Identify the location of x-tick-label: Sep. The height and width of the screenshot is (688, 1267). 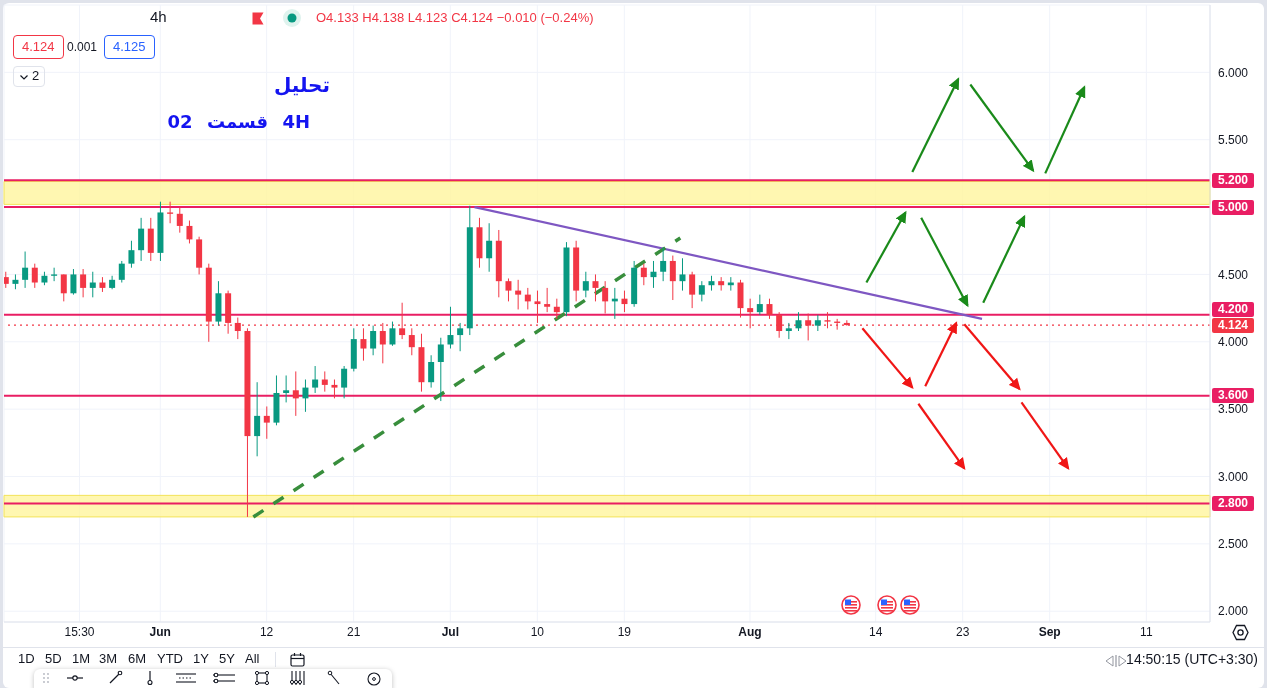
(1049, 632).